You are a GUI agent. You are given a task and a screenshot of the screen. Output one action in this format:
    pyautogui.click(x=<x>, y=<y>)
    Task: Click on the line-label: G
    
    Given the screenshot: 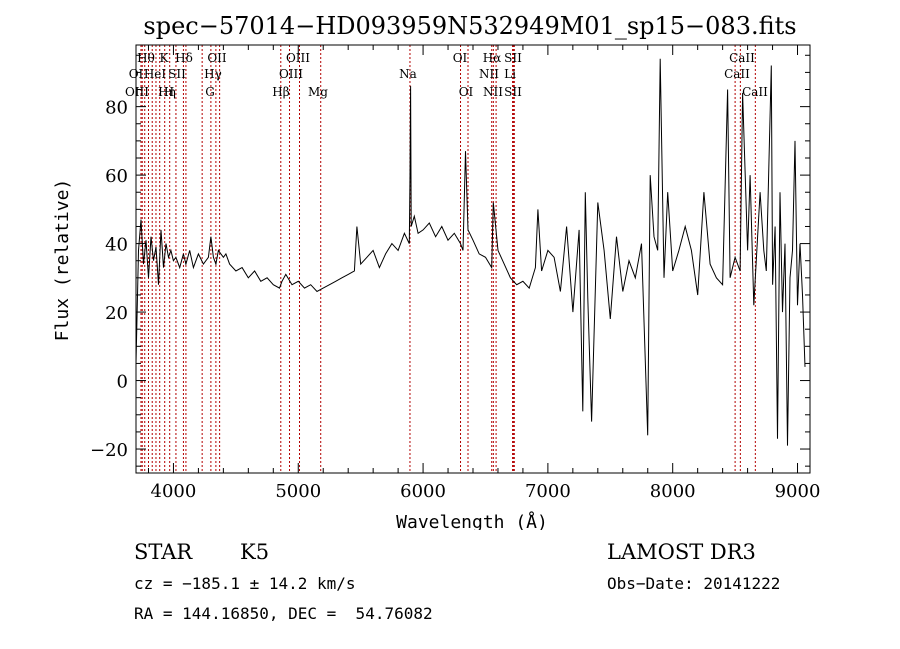 What is the action you would take?
    pyautogui.click(x=210, y=92)
    